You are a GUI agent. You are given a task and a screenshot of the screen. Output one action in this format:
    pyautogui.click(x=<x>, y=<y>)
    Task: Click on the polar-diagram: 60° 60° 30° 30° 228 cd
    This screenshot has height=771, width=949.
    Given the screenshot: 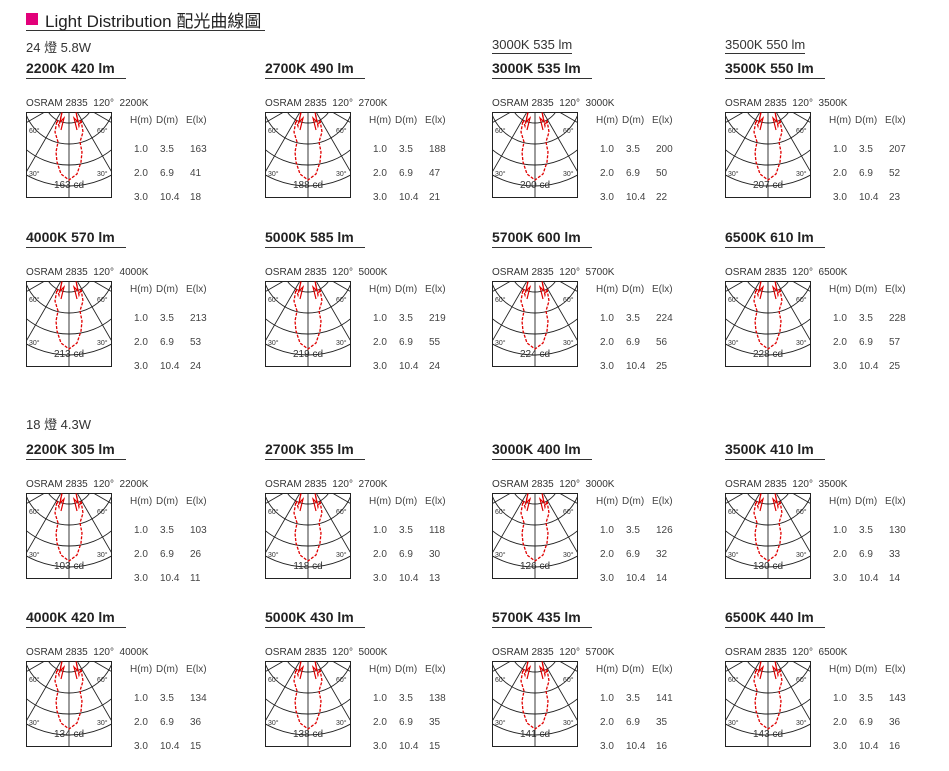 What is the action you would take?
    pyautogui.click(x=768, y=324)
    